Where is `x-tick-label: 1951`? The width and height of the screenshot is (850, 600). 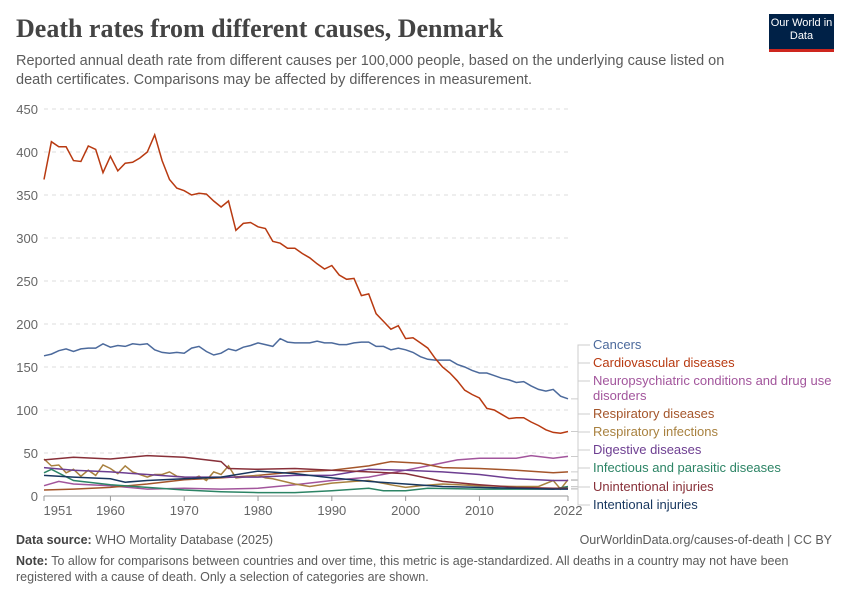
x-tick-label: 1951 is located at coordinates (58, 510).